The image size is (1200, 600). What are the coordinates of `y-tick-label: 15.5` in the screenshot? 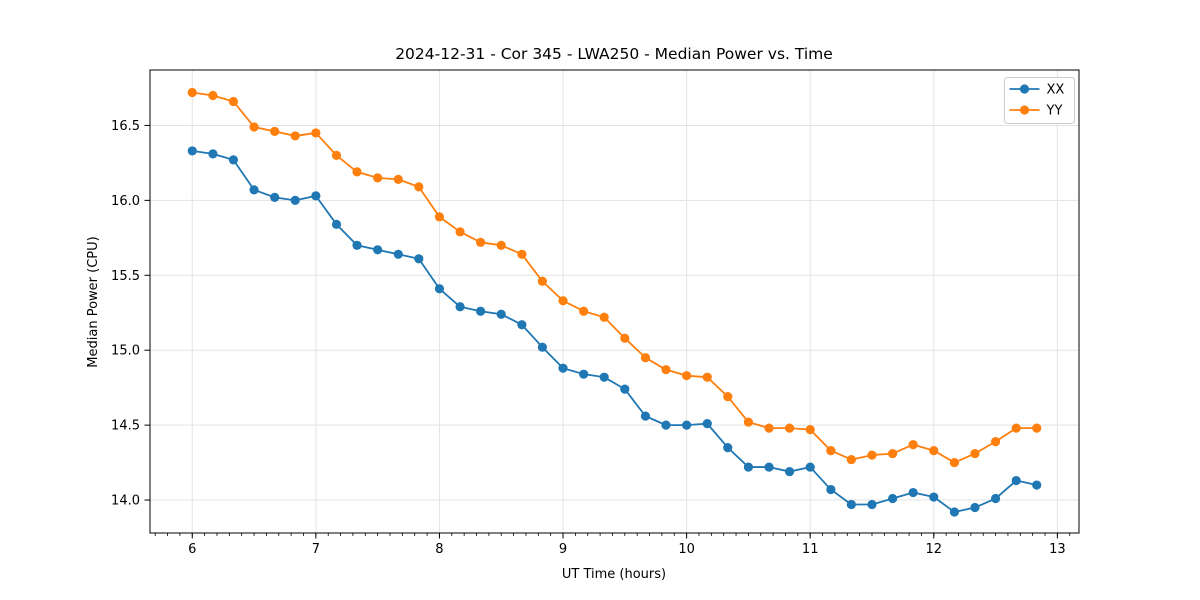 It's located at (125, 276).